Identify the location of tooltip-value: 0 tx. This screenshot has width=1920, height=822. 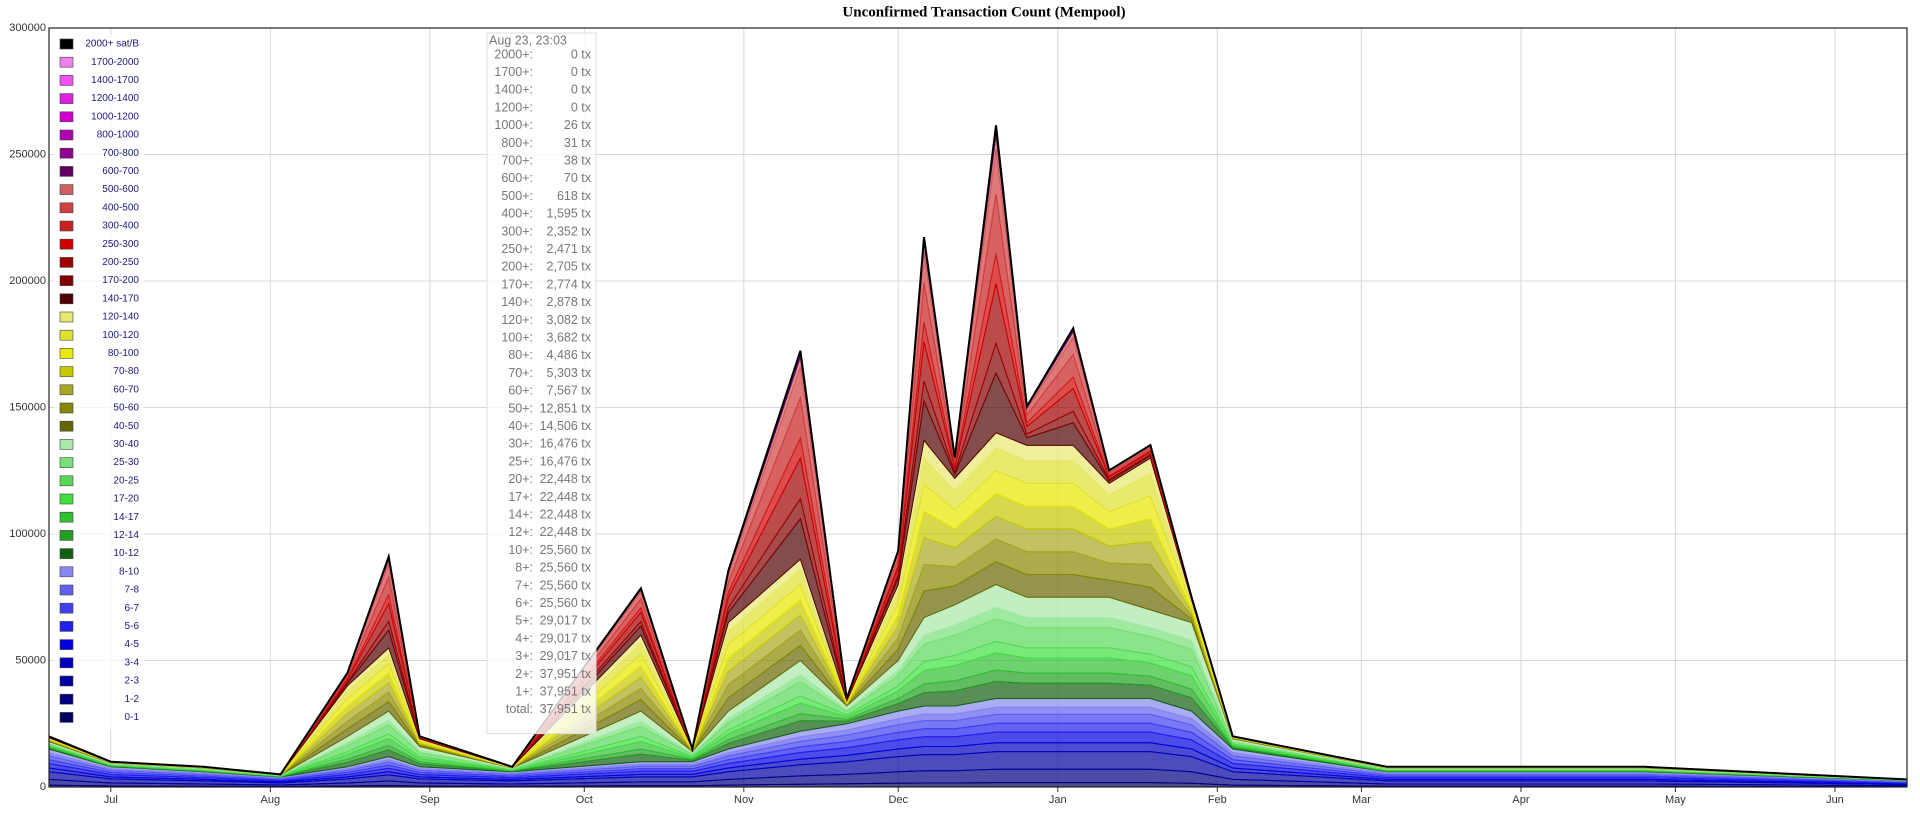
(581, 107).